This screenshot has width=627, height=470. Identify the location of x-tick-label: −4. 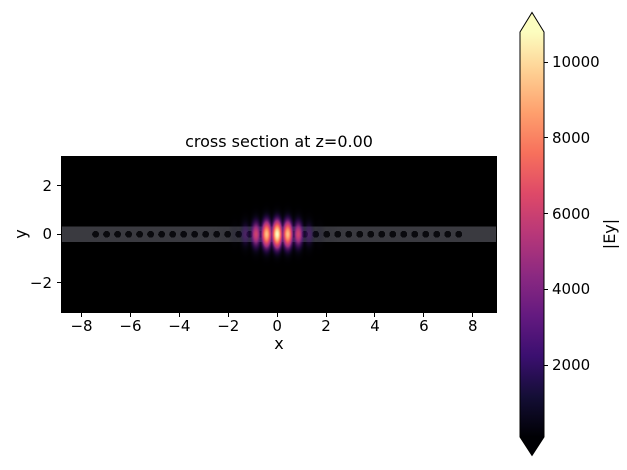
(179, 326).